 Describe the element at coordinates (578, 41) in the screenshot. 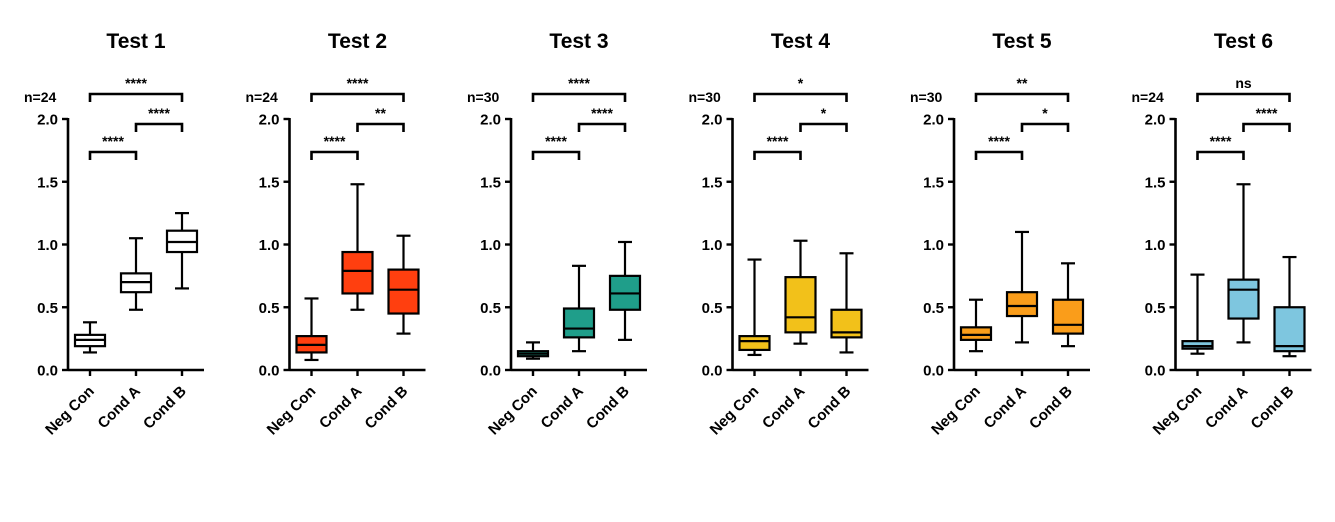

I see `panel-title: Test 3` at that location.